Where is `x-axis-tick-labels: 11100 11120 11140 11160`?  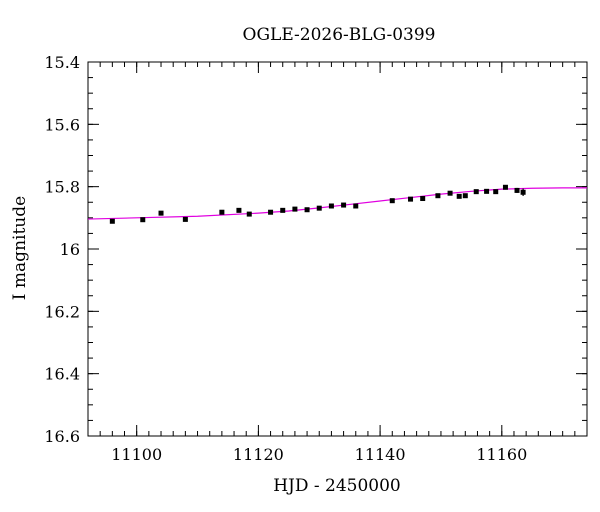 x-axis-tick-labels: 11100 11120 11140 11160 is located at coordinates (319, 454).